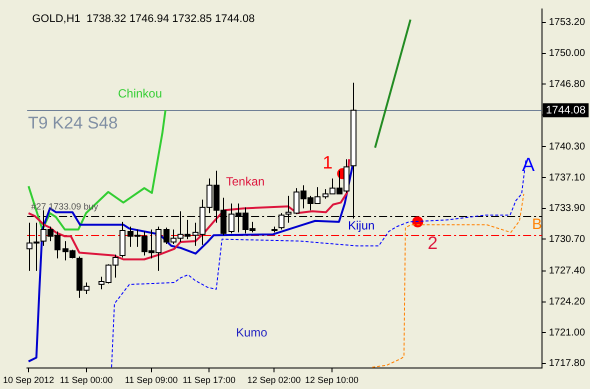 The height and width of the screenshot is (389, 590). What do you see at coordinates (528, 165) in the screenshot?
I see `series-label: A` at bounding box center [528, 165].